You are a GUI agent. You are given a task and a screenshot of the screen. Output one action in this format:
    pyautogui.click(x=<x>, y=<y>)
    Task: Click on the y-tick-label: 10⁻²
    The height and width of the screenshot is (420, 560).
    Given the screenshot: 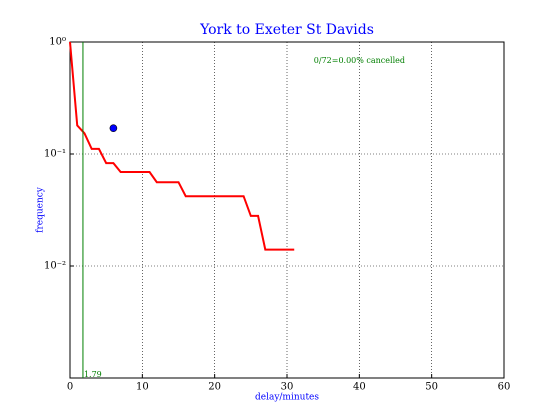 What is the action you would take?
    pyautogui.click(x=55, y=266)
    